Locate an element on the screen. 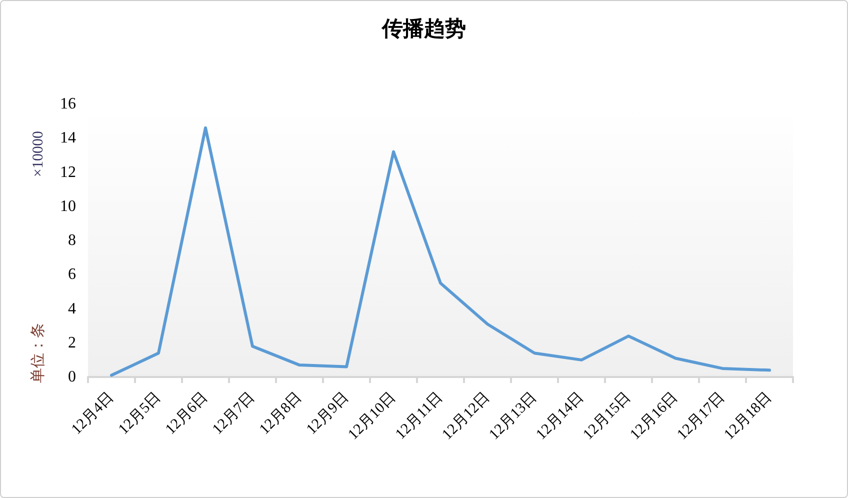 Image resolution: width=848 pixels, height=498 pixels. y-tick-label: 12 is located at coordinates (68, 172).